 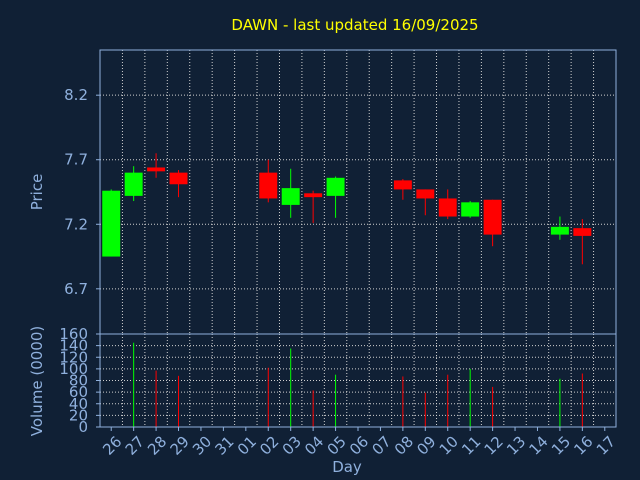 I want to click on volume-tick-label: 120, so click(x=73, y=357).